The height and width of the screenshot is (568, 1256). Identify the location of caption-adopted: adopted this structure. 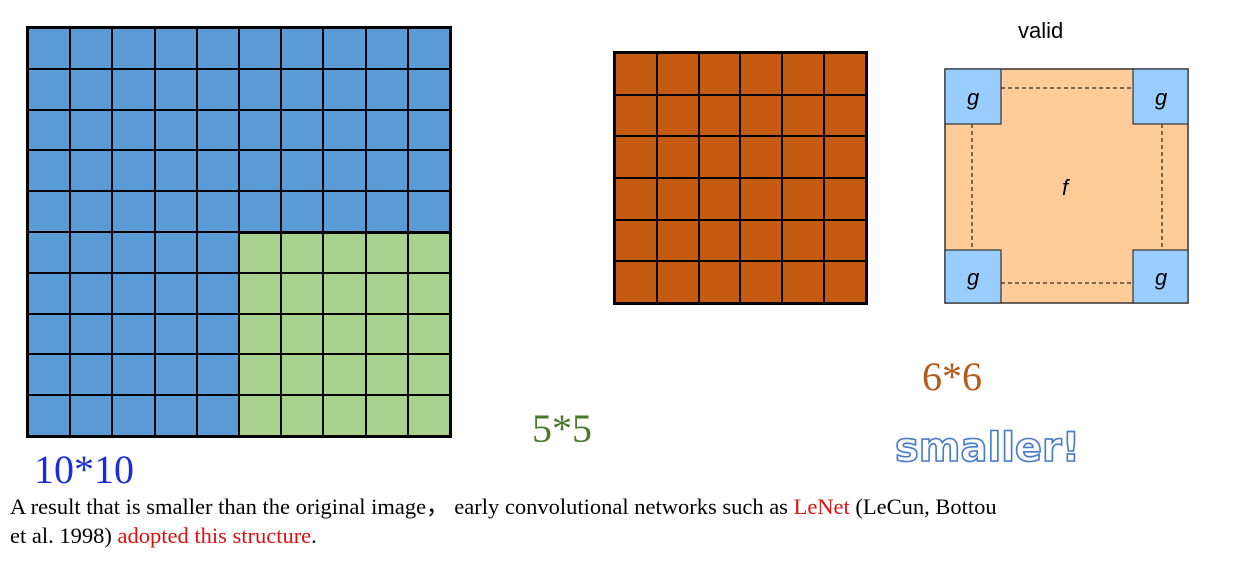
(214, 535).